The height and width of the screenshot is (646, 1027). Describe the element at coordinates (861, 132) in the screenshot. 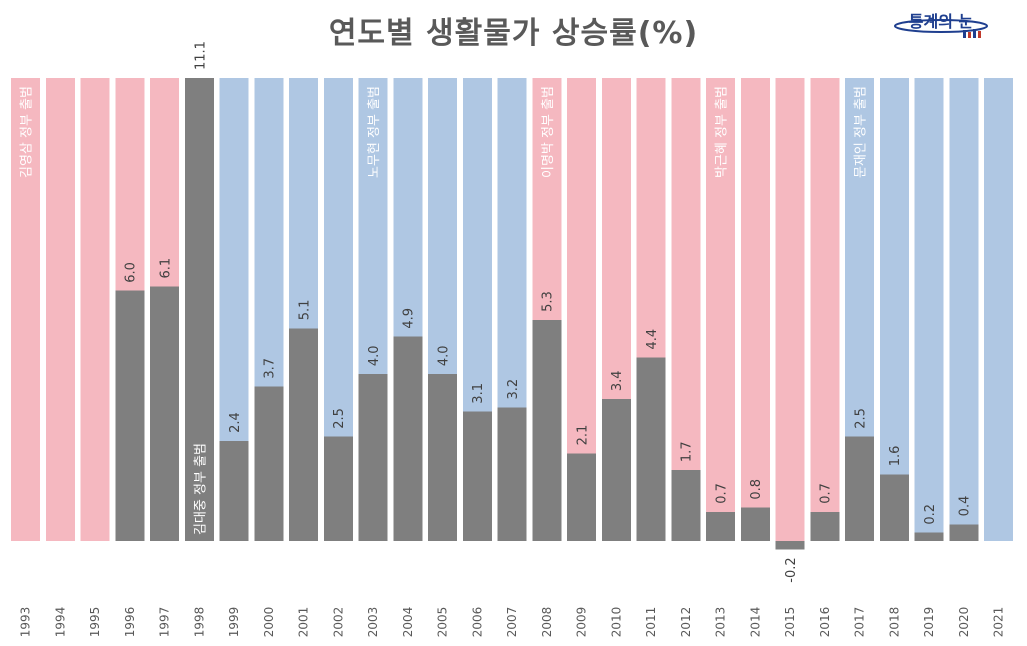

I see `government-annotation: 문재인 정부 출범` at that location.